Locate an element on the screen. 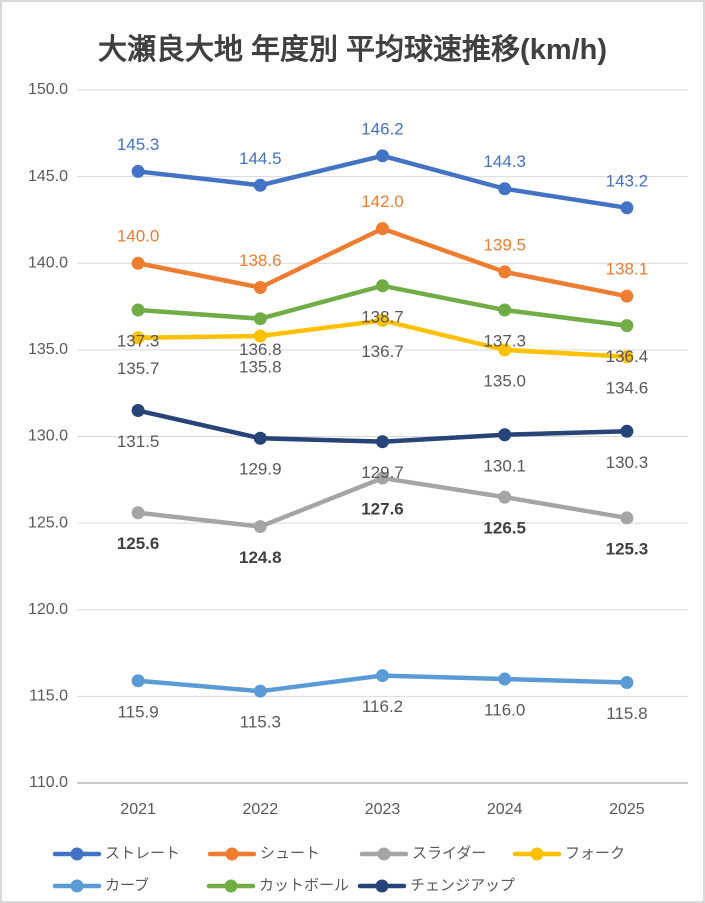  data-point-fork-2023 is located at coordinates (382, 320).